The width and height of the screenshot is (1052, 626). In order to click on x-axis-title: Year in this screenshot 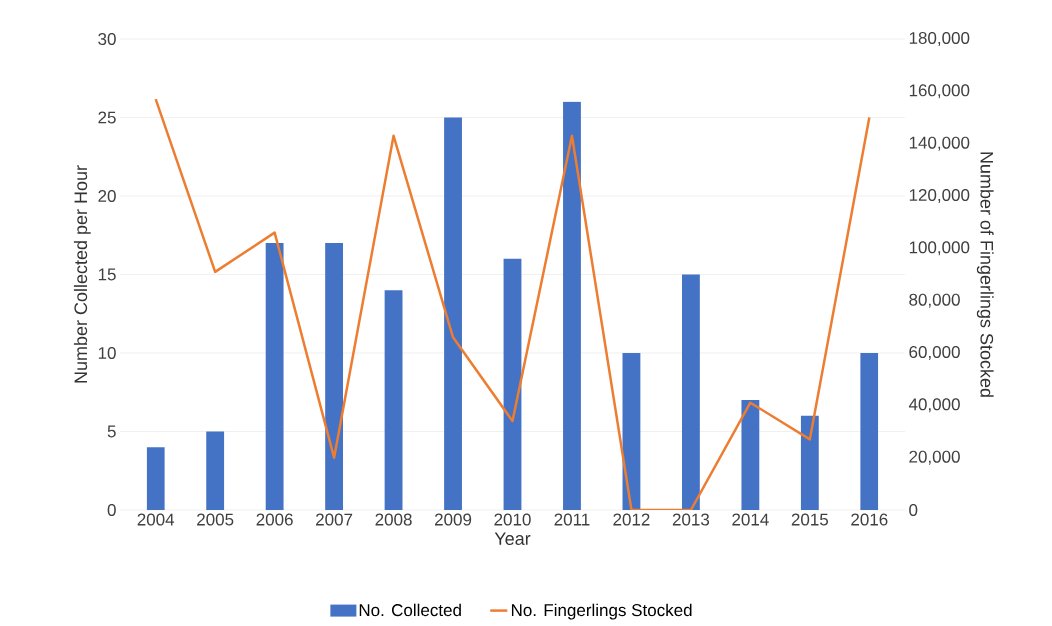, I will do `click(512, 538)`.